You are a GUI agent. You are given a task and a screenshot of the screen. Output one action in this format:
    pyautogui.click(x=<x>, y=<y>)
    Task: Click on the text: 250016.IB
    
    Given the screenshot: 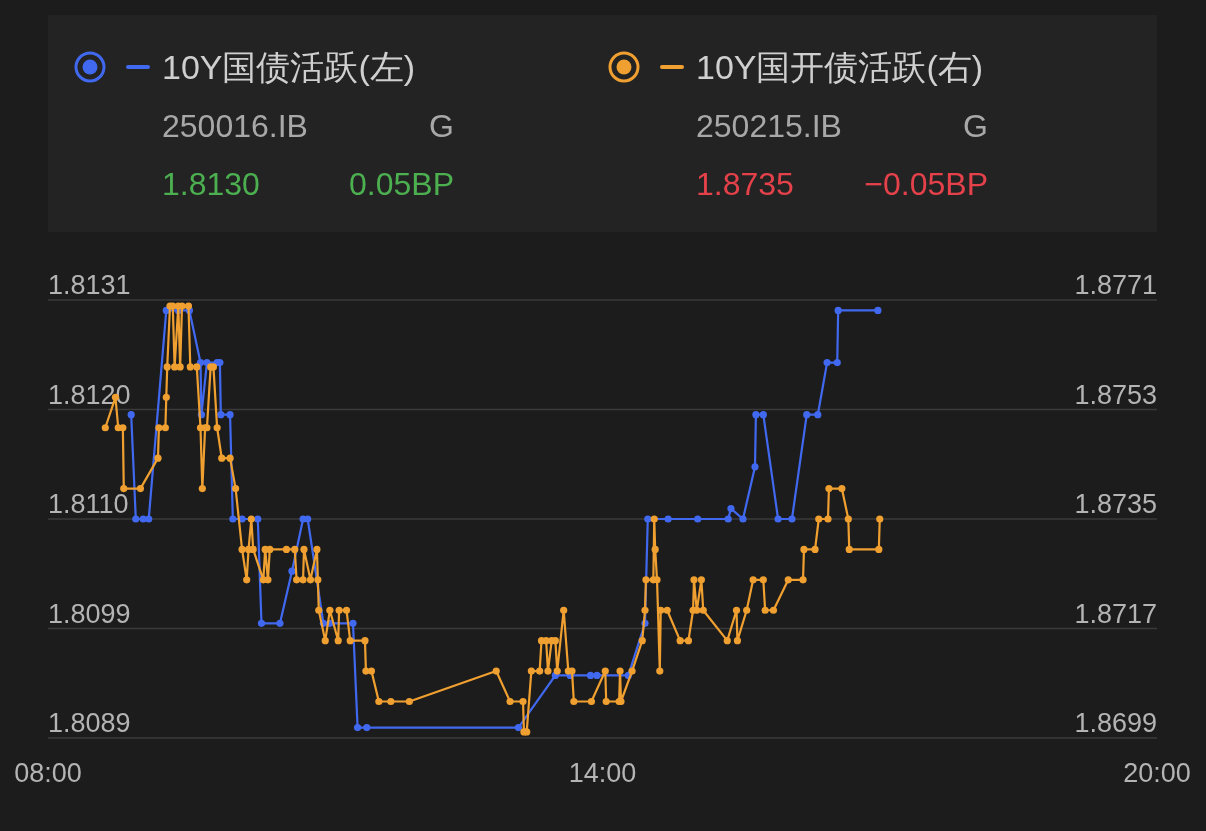 What is the action you would take?
    pyautogui.click(x=235, y=126)
    